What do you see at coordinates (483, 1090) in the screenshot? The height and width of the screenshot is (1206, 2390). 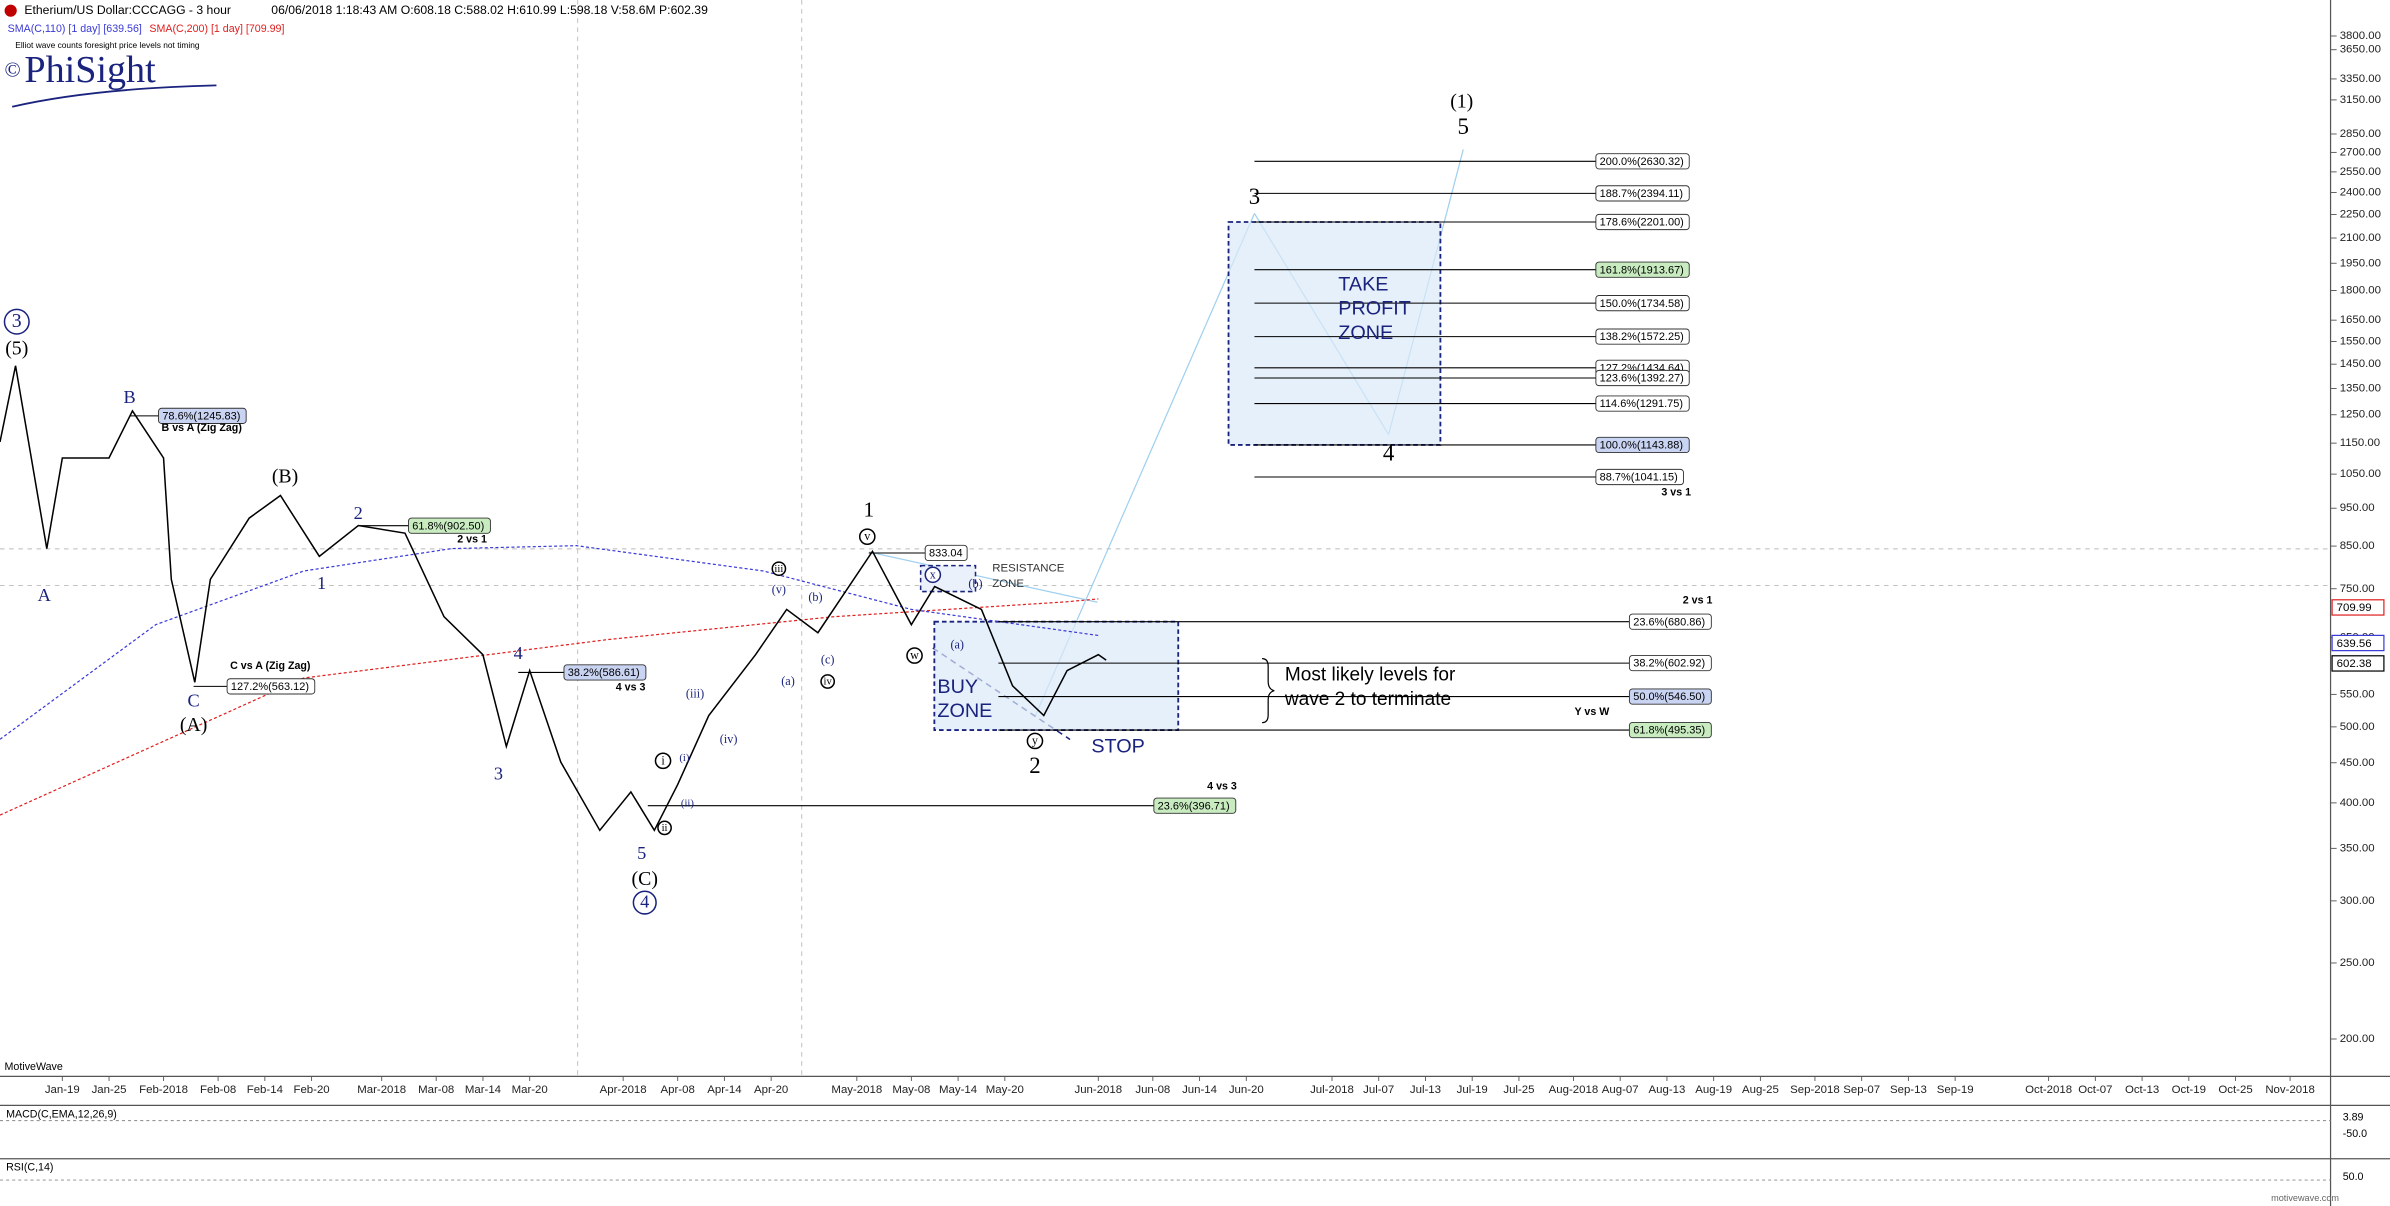 I see `x-tick-label: Mar-14` at bounding box center [483, 1090].